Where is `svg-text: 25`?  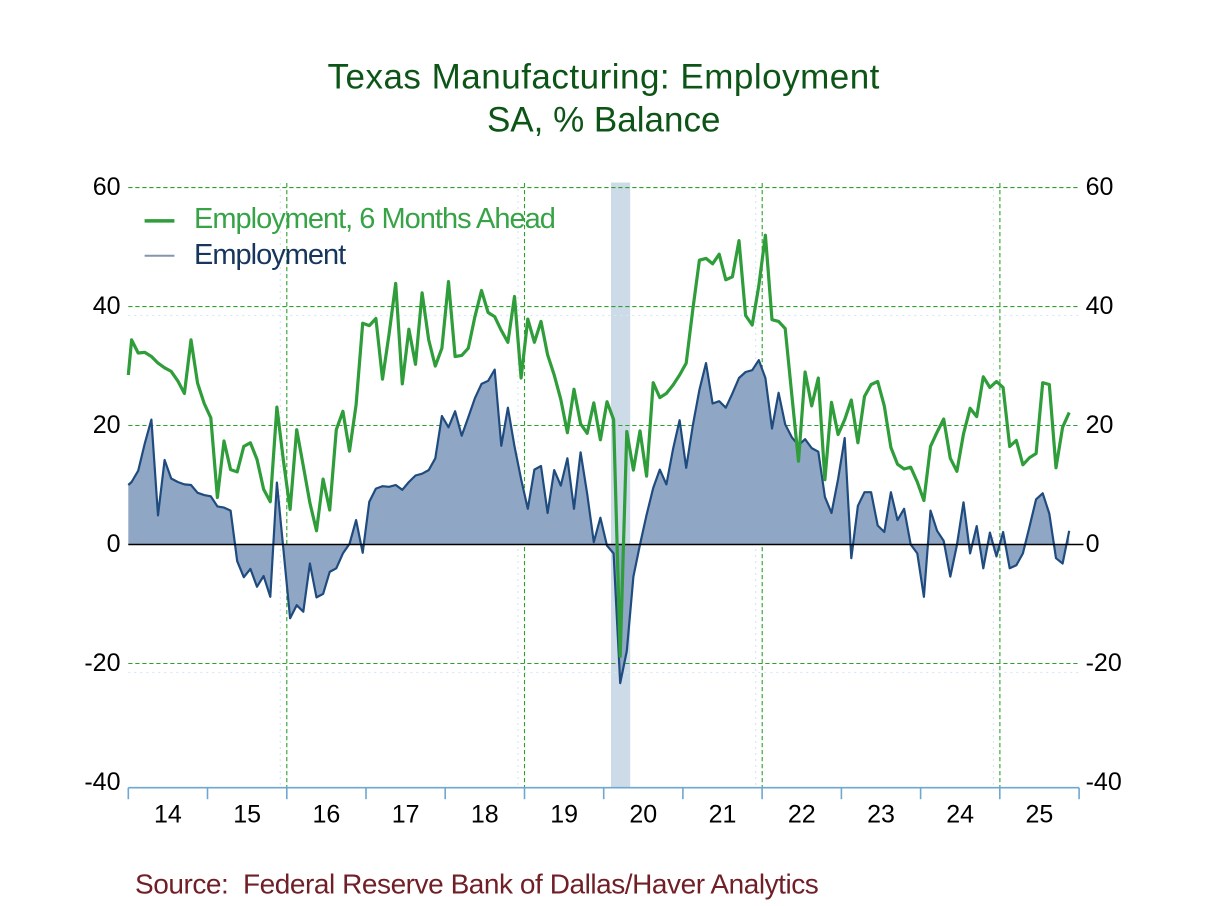 svg-text: 25 is located at coordinates (1039, 814).